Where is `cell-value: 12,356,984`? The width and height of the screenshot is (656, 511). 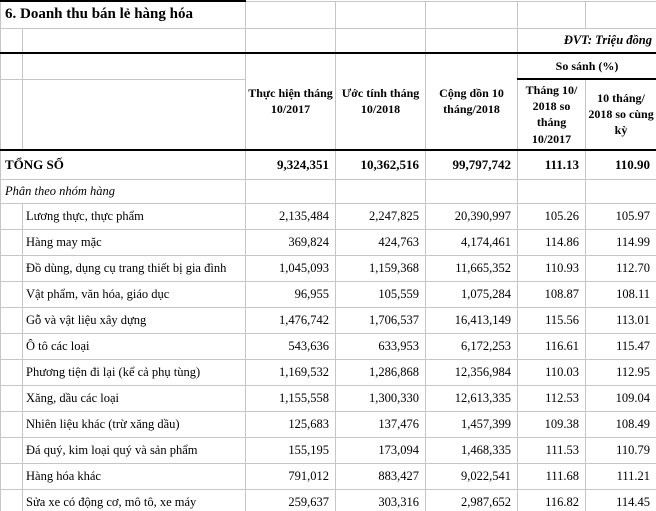 cell-value: 12,356,984 is located at coordinates (472, 373).